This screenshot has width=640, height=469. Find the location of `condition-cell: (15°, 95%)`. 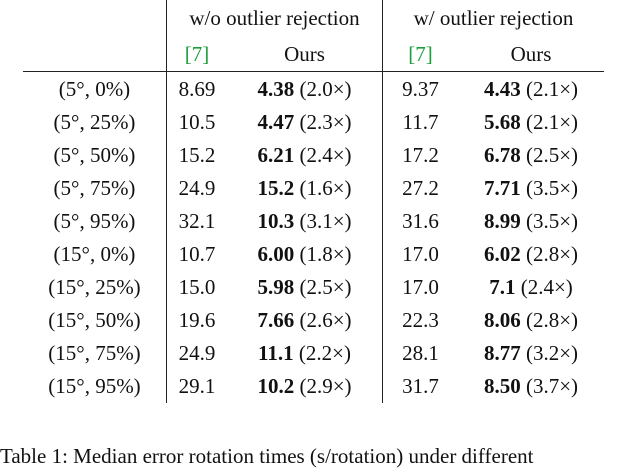

condition-cell: (15°, 95%) is located at coordinates (94, 386).